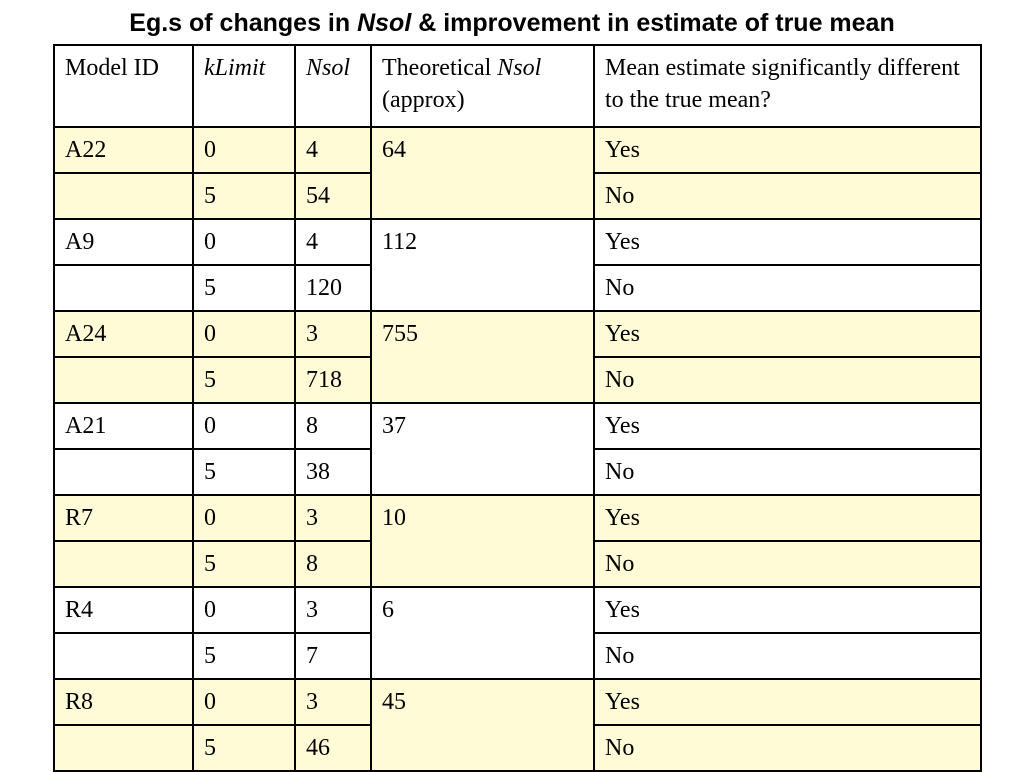 The width and height of the screenshot is (1024, 772). I want to click on header-nsol: Nsol, so click(333, 86).